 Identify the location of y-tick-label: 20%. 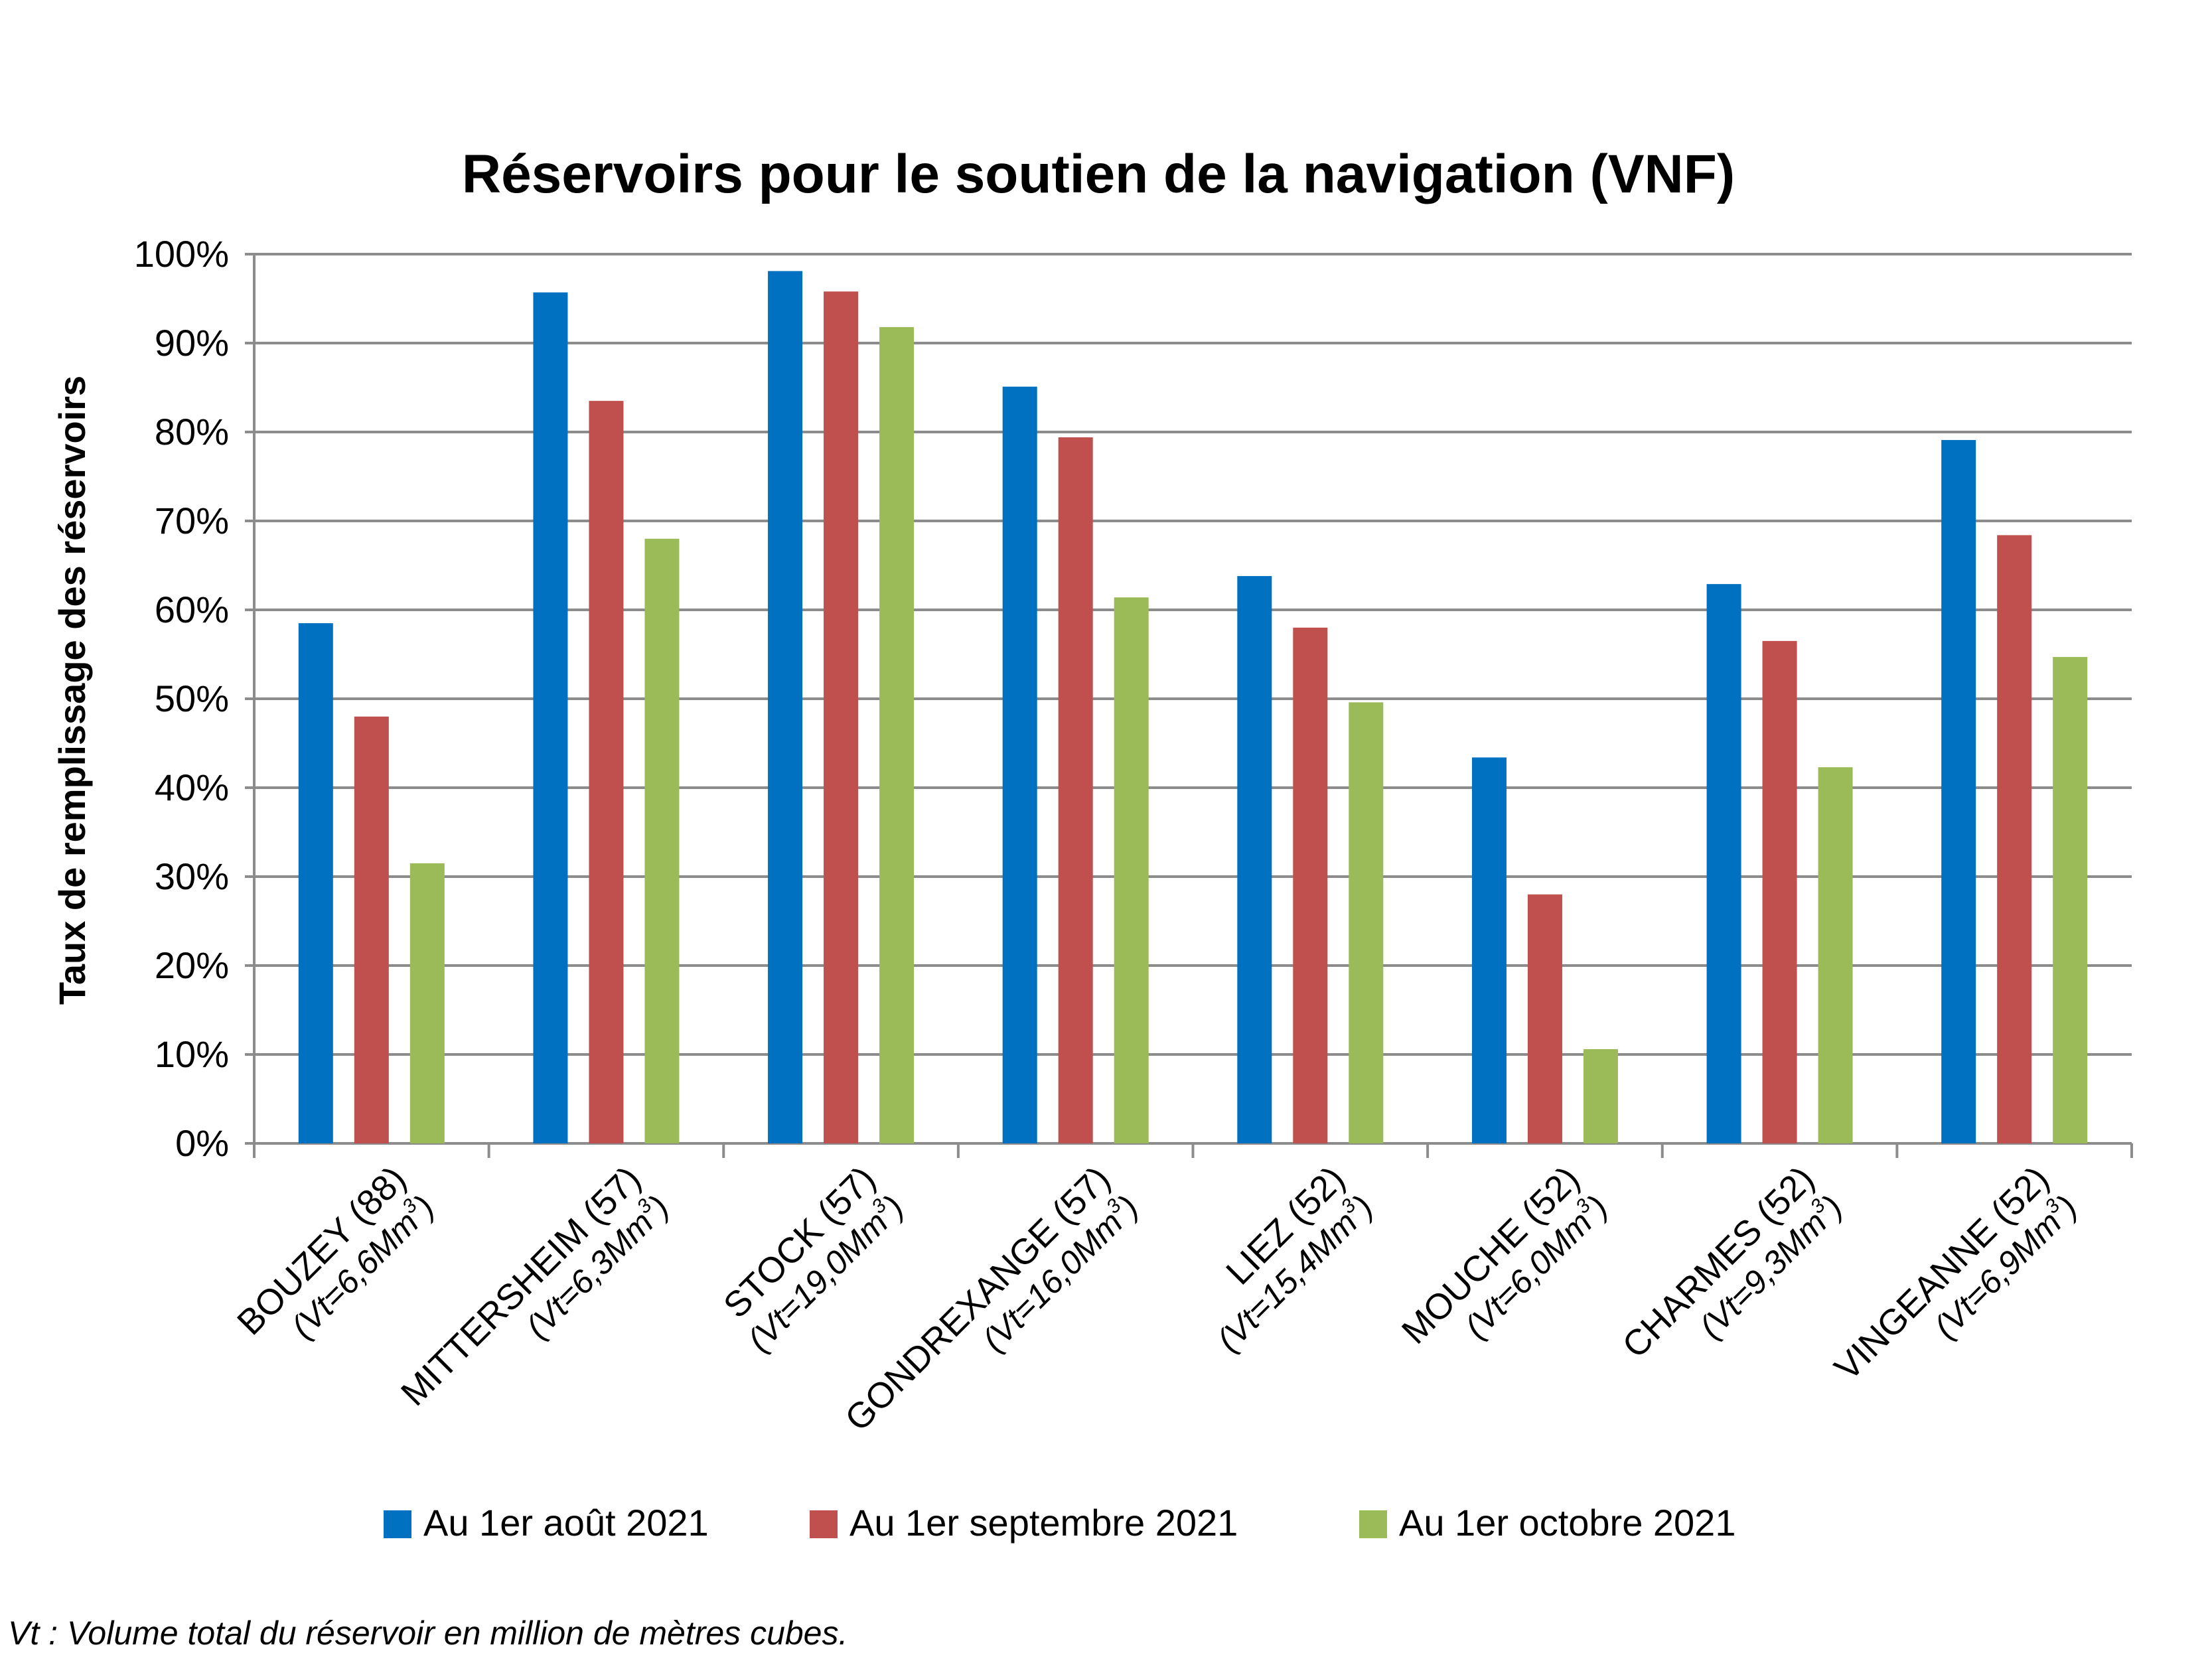
(192, 965).